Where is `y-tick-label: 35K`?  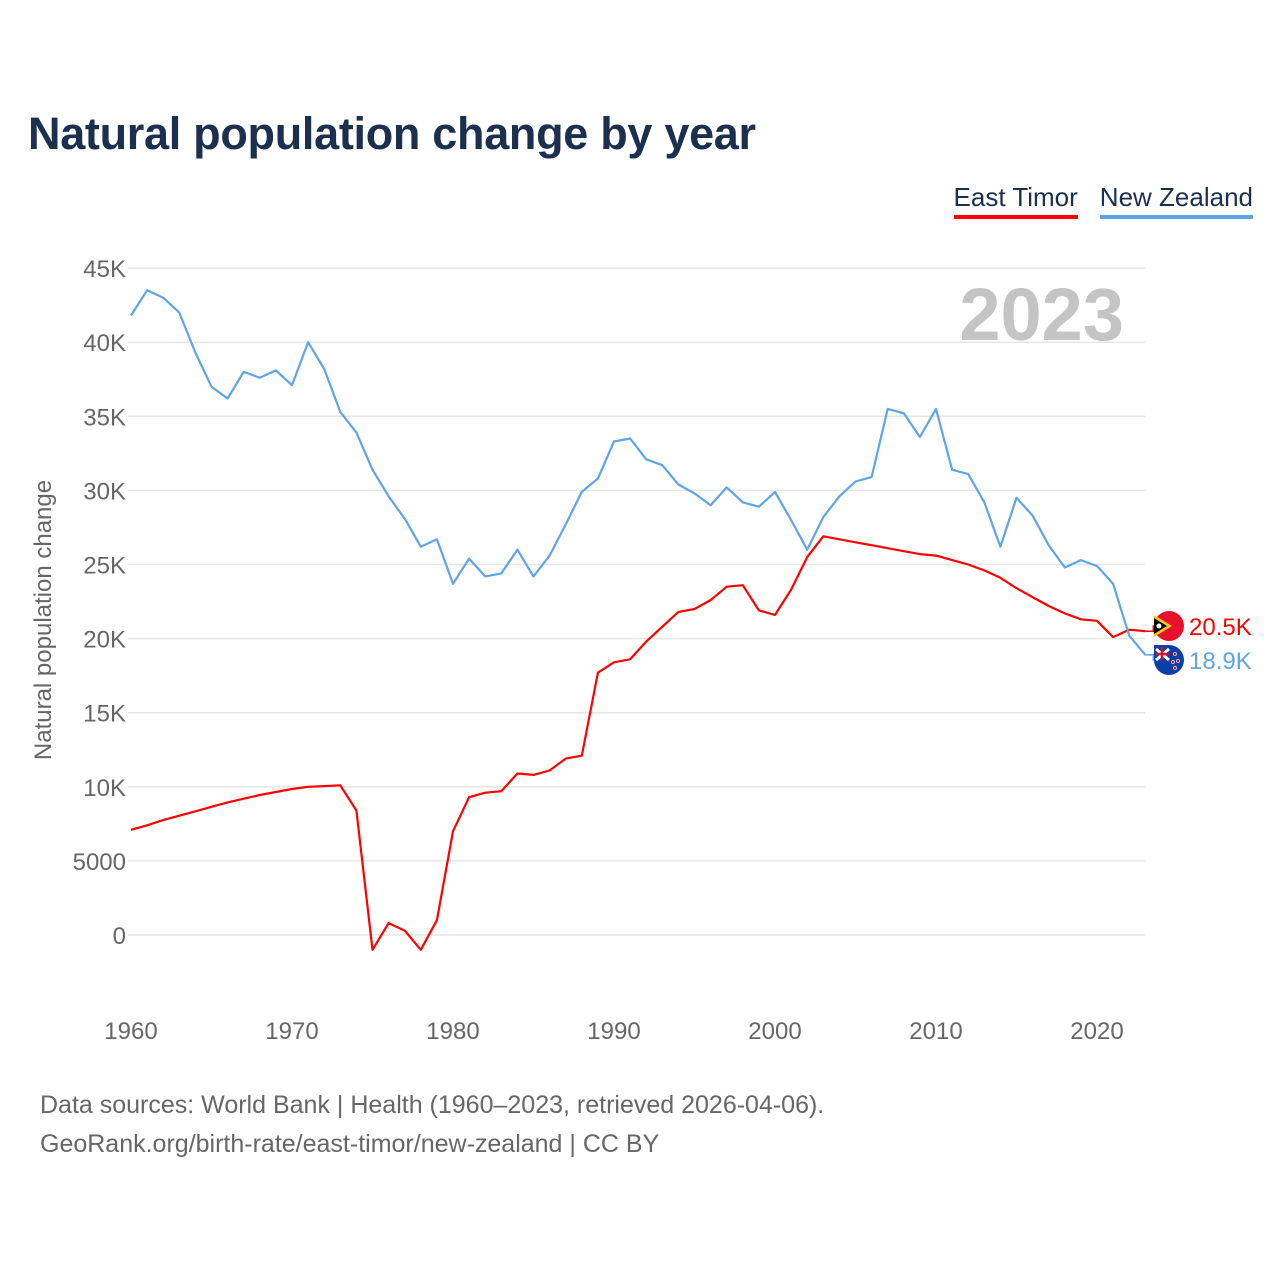
y-tick-label: 35K is located at coordinates (104, 417).